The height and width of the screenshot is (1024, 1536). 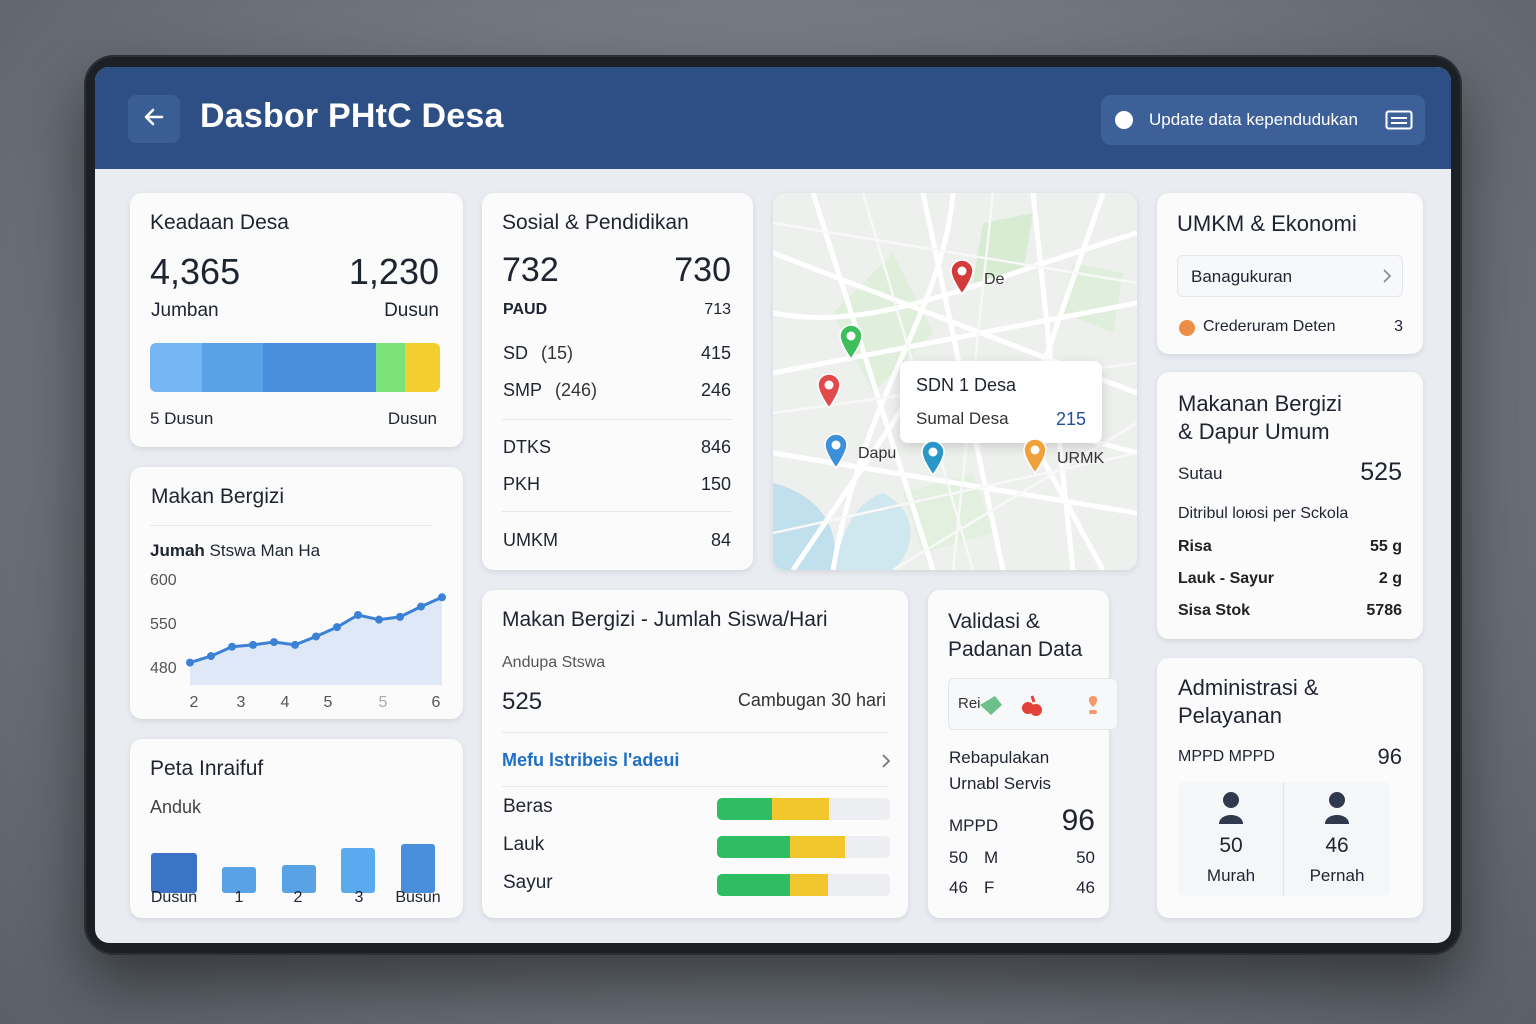 What do you see at coordinates (393, 271) in the screenshot?
I see `dusun-value: 1,230` at bounding box center [393, 271].